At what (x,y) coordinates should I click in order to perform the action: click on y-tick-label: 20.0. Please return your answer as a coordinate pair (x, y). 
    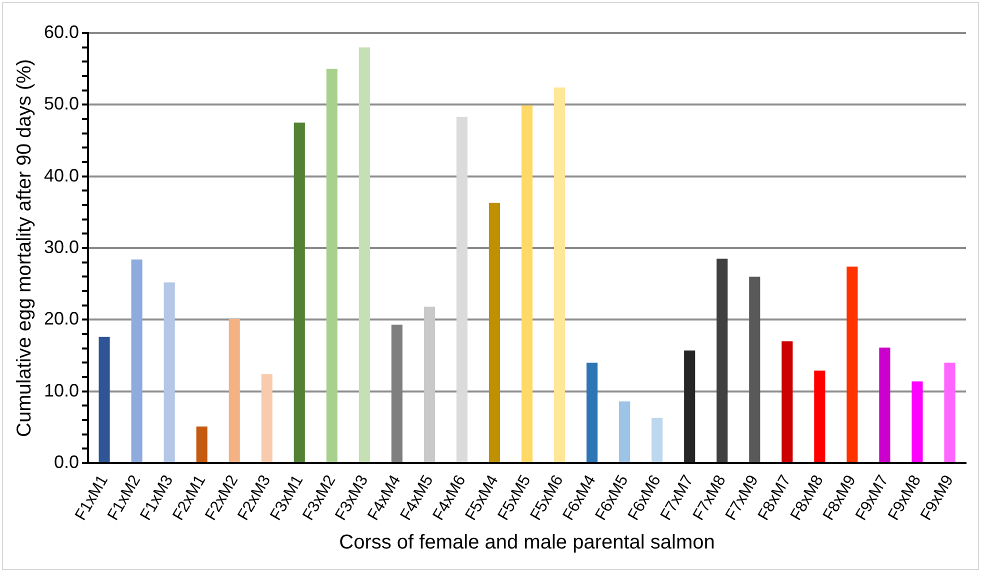
    Looking at the image, I should click on (62, 318).